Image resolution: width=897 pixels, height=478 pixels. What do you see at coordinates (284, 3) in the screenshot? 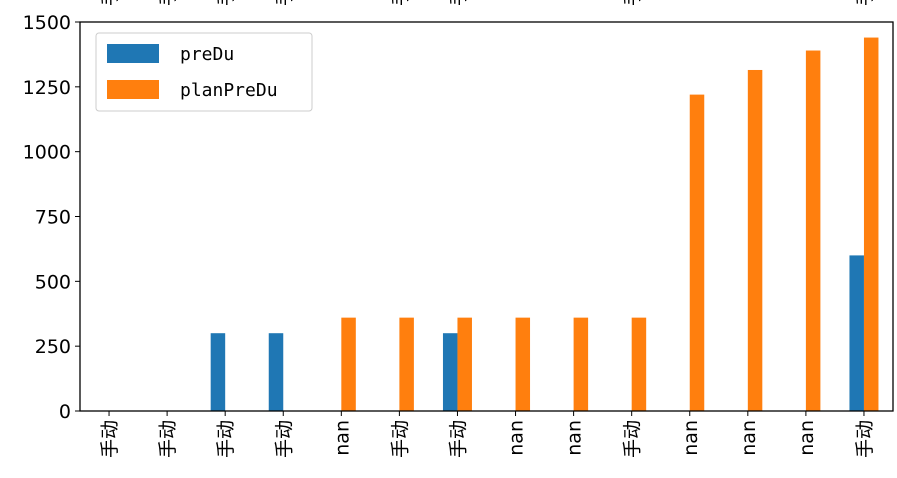
I see `top-label-3: 手` at bounding box center [284, 3].